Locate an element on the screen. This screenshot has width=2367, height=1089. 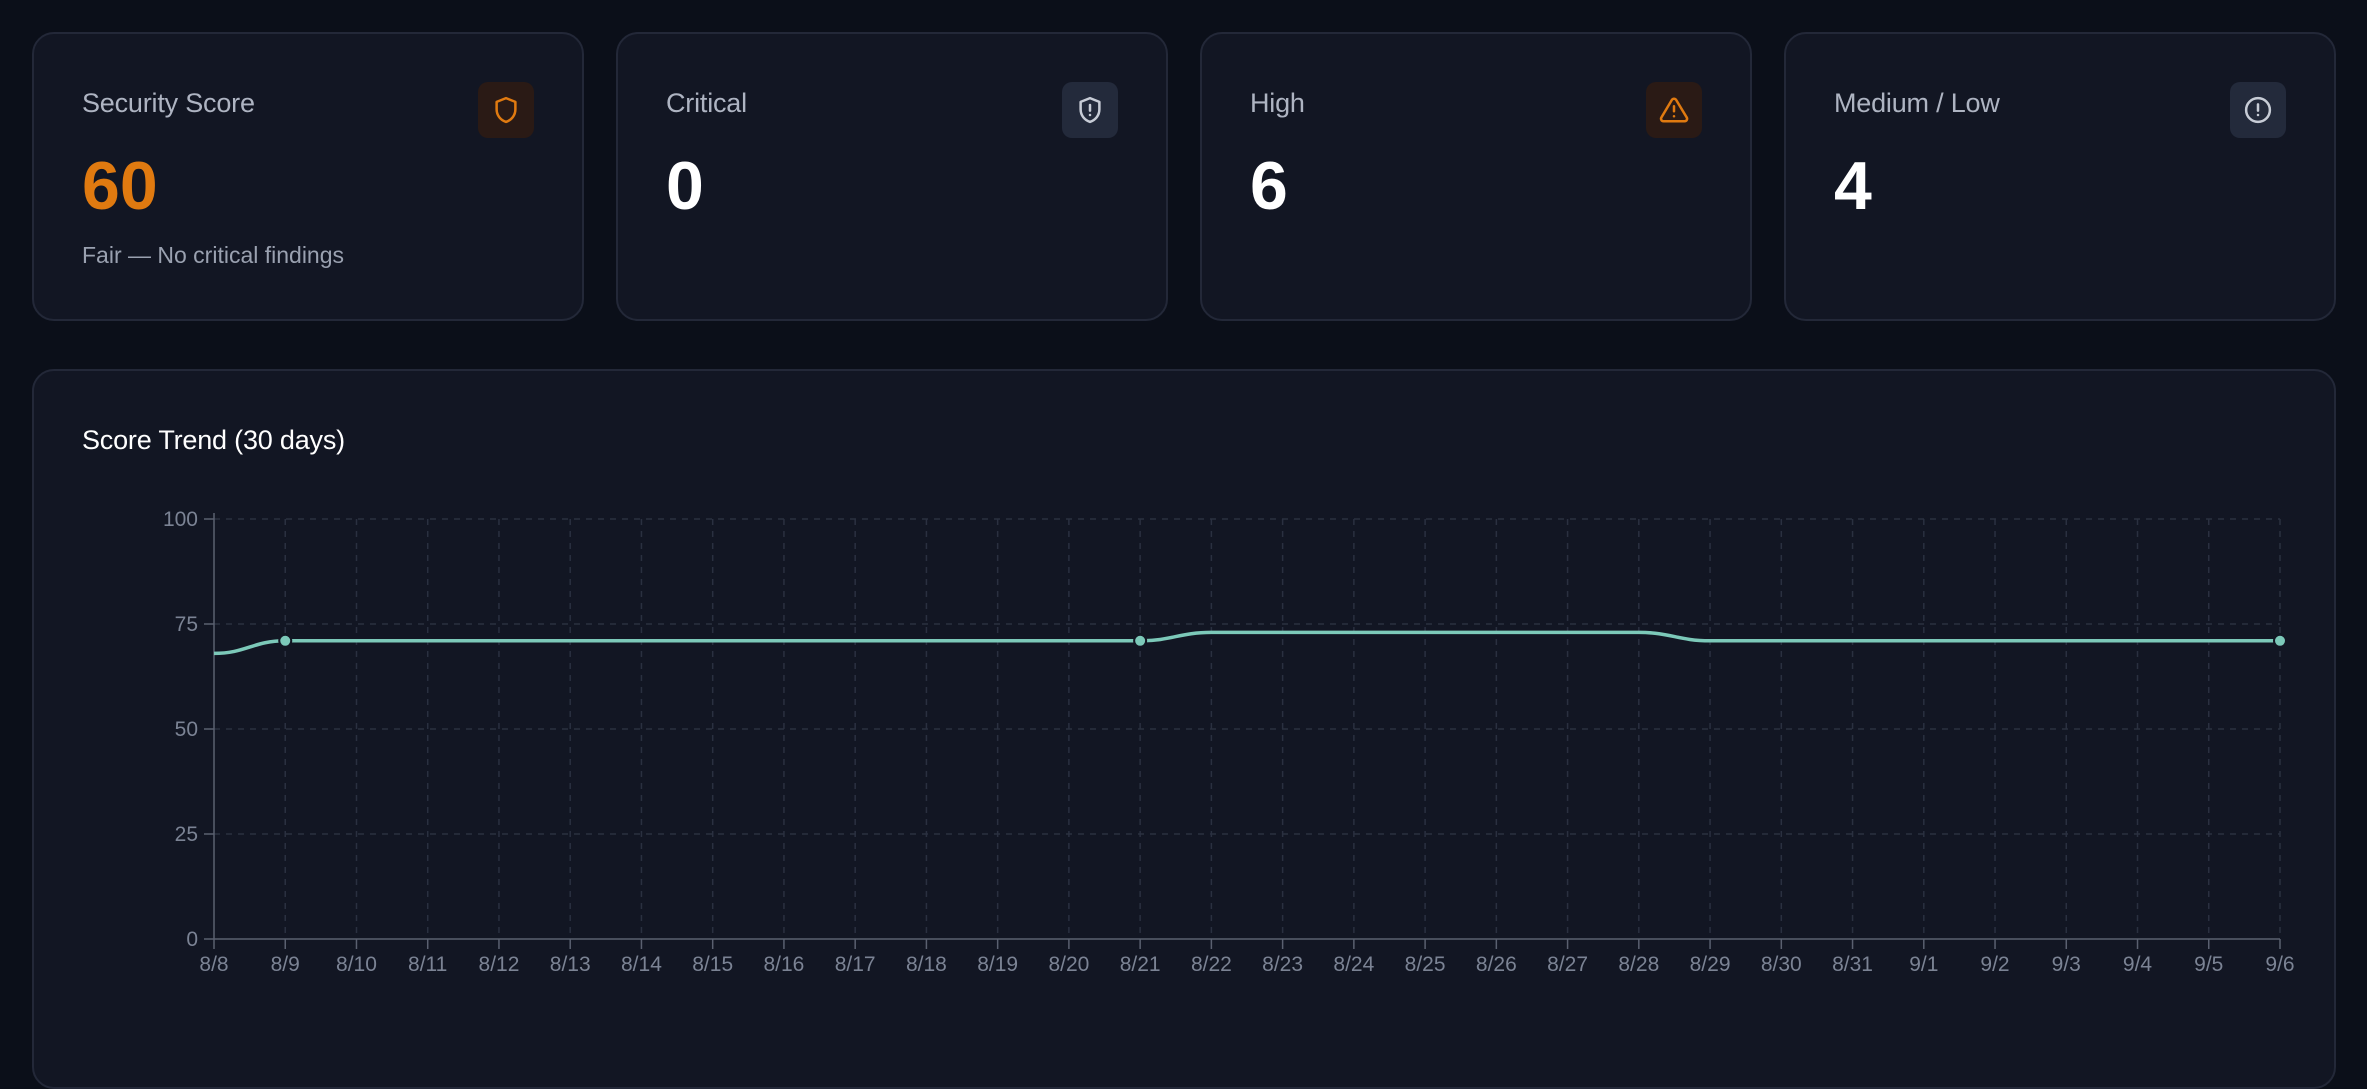
x-tick-label: 8/20 is located at coordinates (1068, 964).